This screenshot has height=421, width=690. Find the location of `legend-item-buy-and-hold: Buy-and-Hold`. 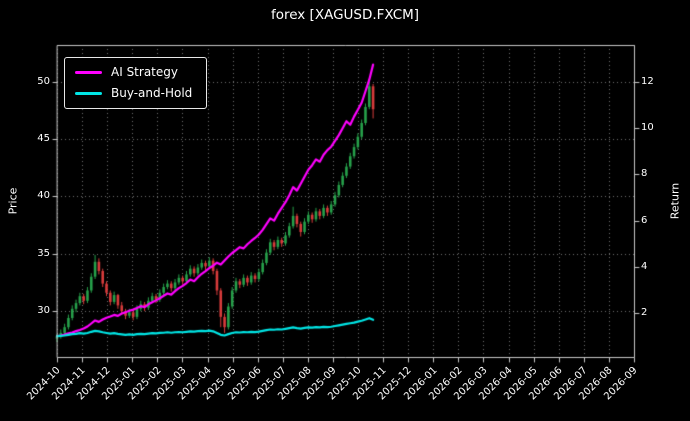

legend-item-buy-and-hold: Buy-and-Hold is located at coordinates (133, 93).